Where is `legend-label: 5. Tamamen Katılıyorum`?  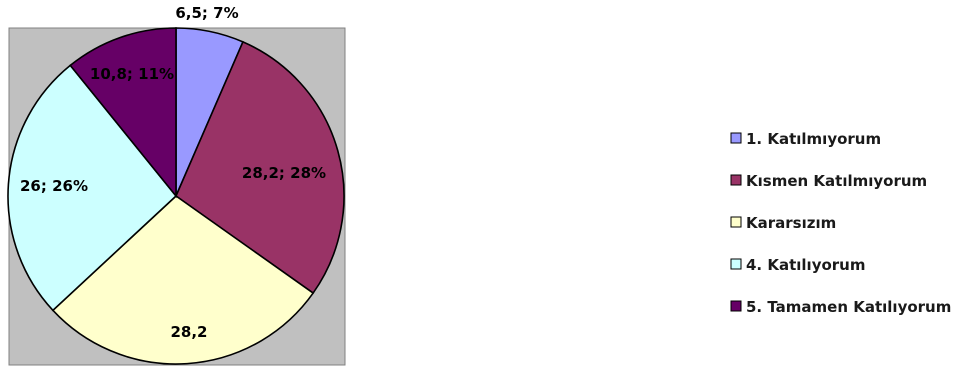
legend-label: 5. Tamamen Katılıyorum is located at coordinates (848, 307).